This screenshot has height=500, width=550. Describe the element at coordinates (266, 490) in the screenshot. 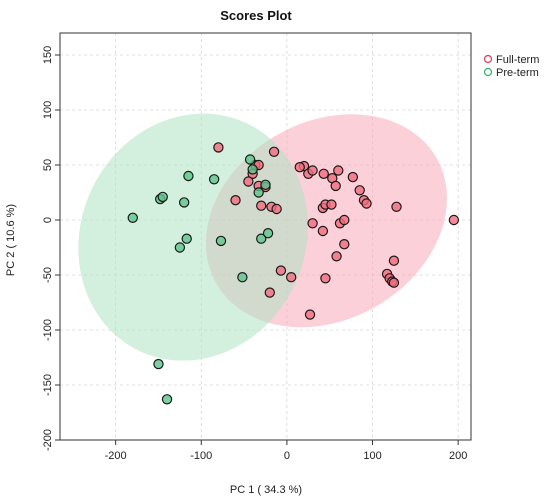

I see `x-axis-label: PC 1 ( 34.3 %)` at that location.